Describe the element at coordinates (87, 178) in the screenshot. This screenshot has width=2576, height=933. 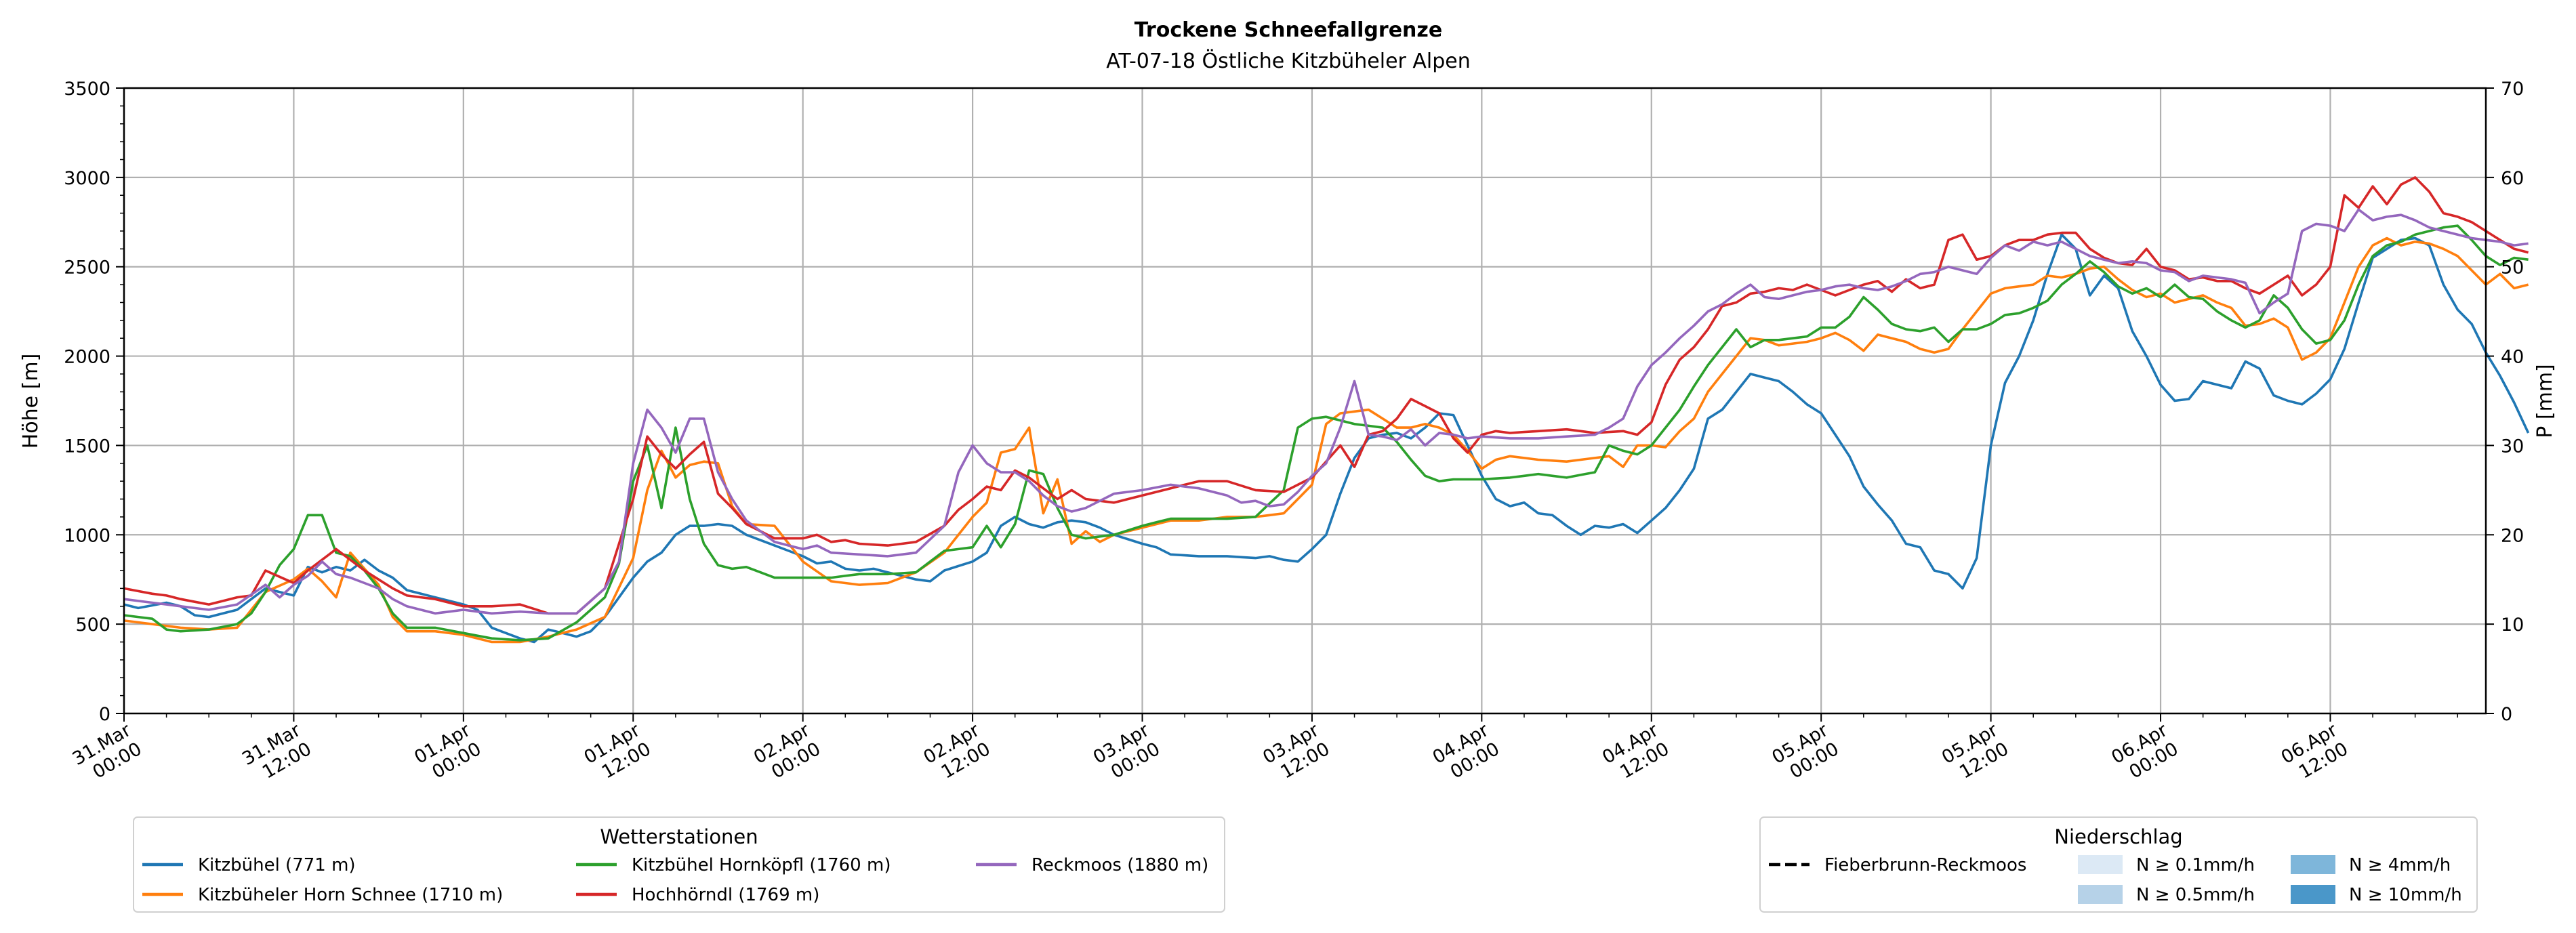
I see `y-tick-label-left: 3000` at that location.